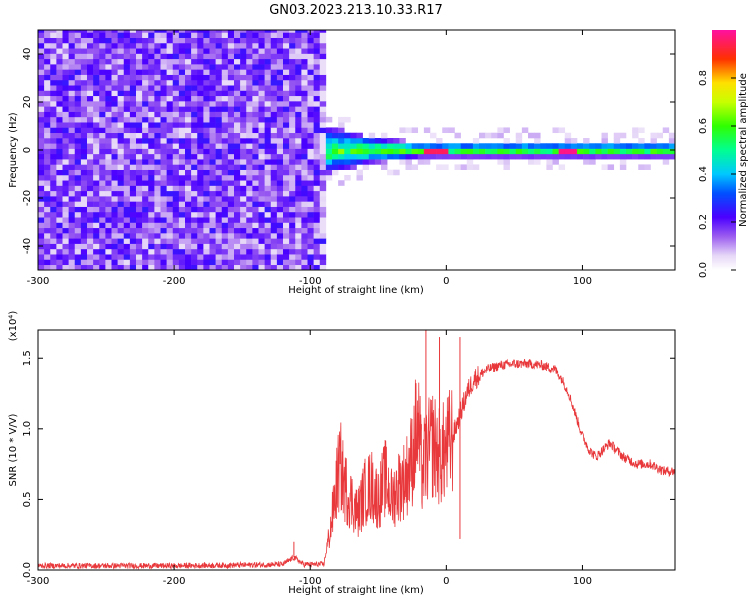  I want to click on colorbar-tick-label: 0.6, so click(703, 126).